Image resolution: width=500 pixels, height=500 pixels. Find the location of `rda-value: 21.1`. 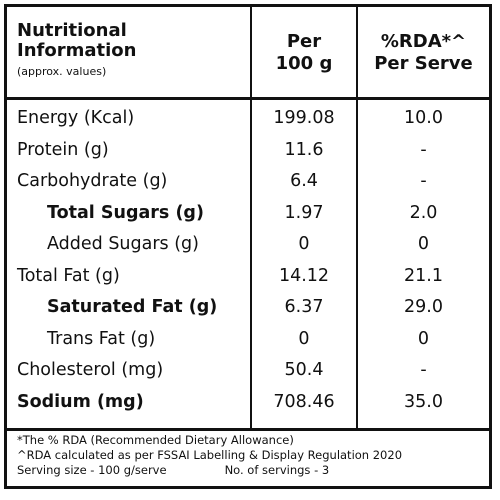

rda-value: 21.1 is located at coordinates (423, 275).